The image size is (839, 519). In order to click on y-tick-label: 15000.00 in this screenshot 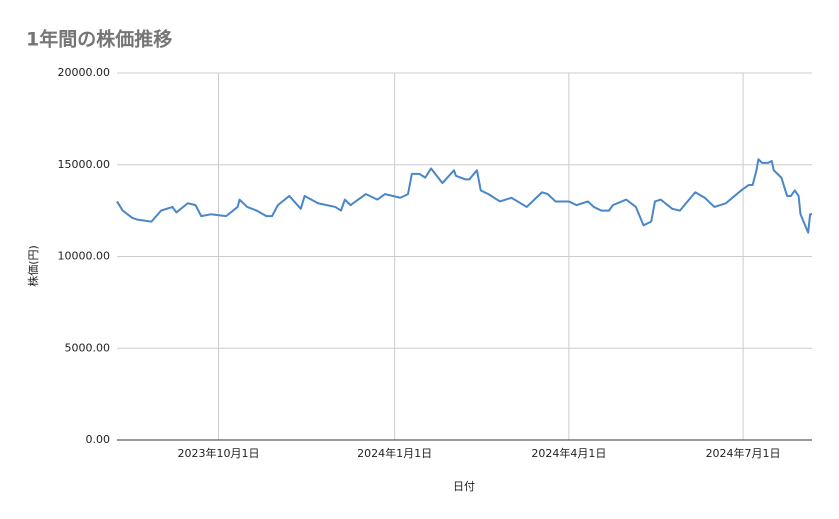, I will do `click(84, 164)`.